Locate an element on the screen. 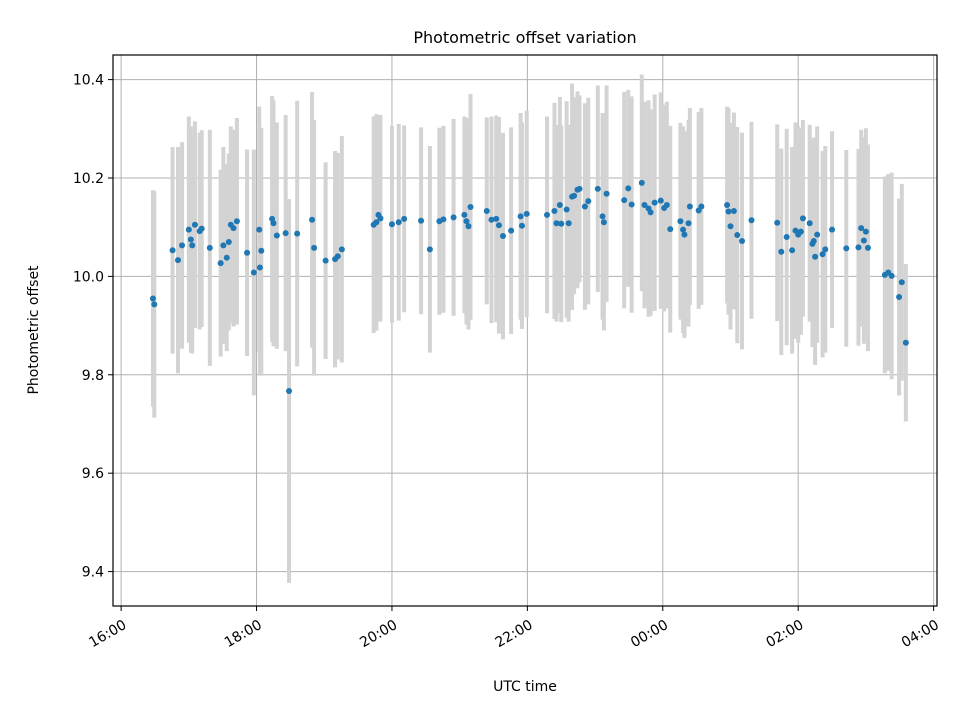  y-tick-label: 9.6 is located at coordinates (93, 474).